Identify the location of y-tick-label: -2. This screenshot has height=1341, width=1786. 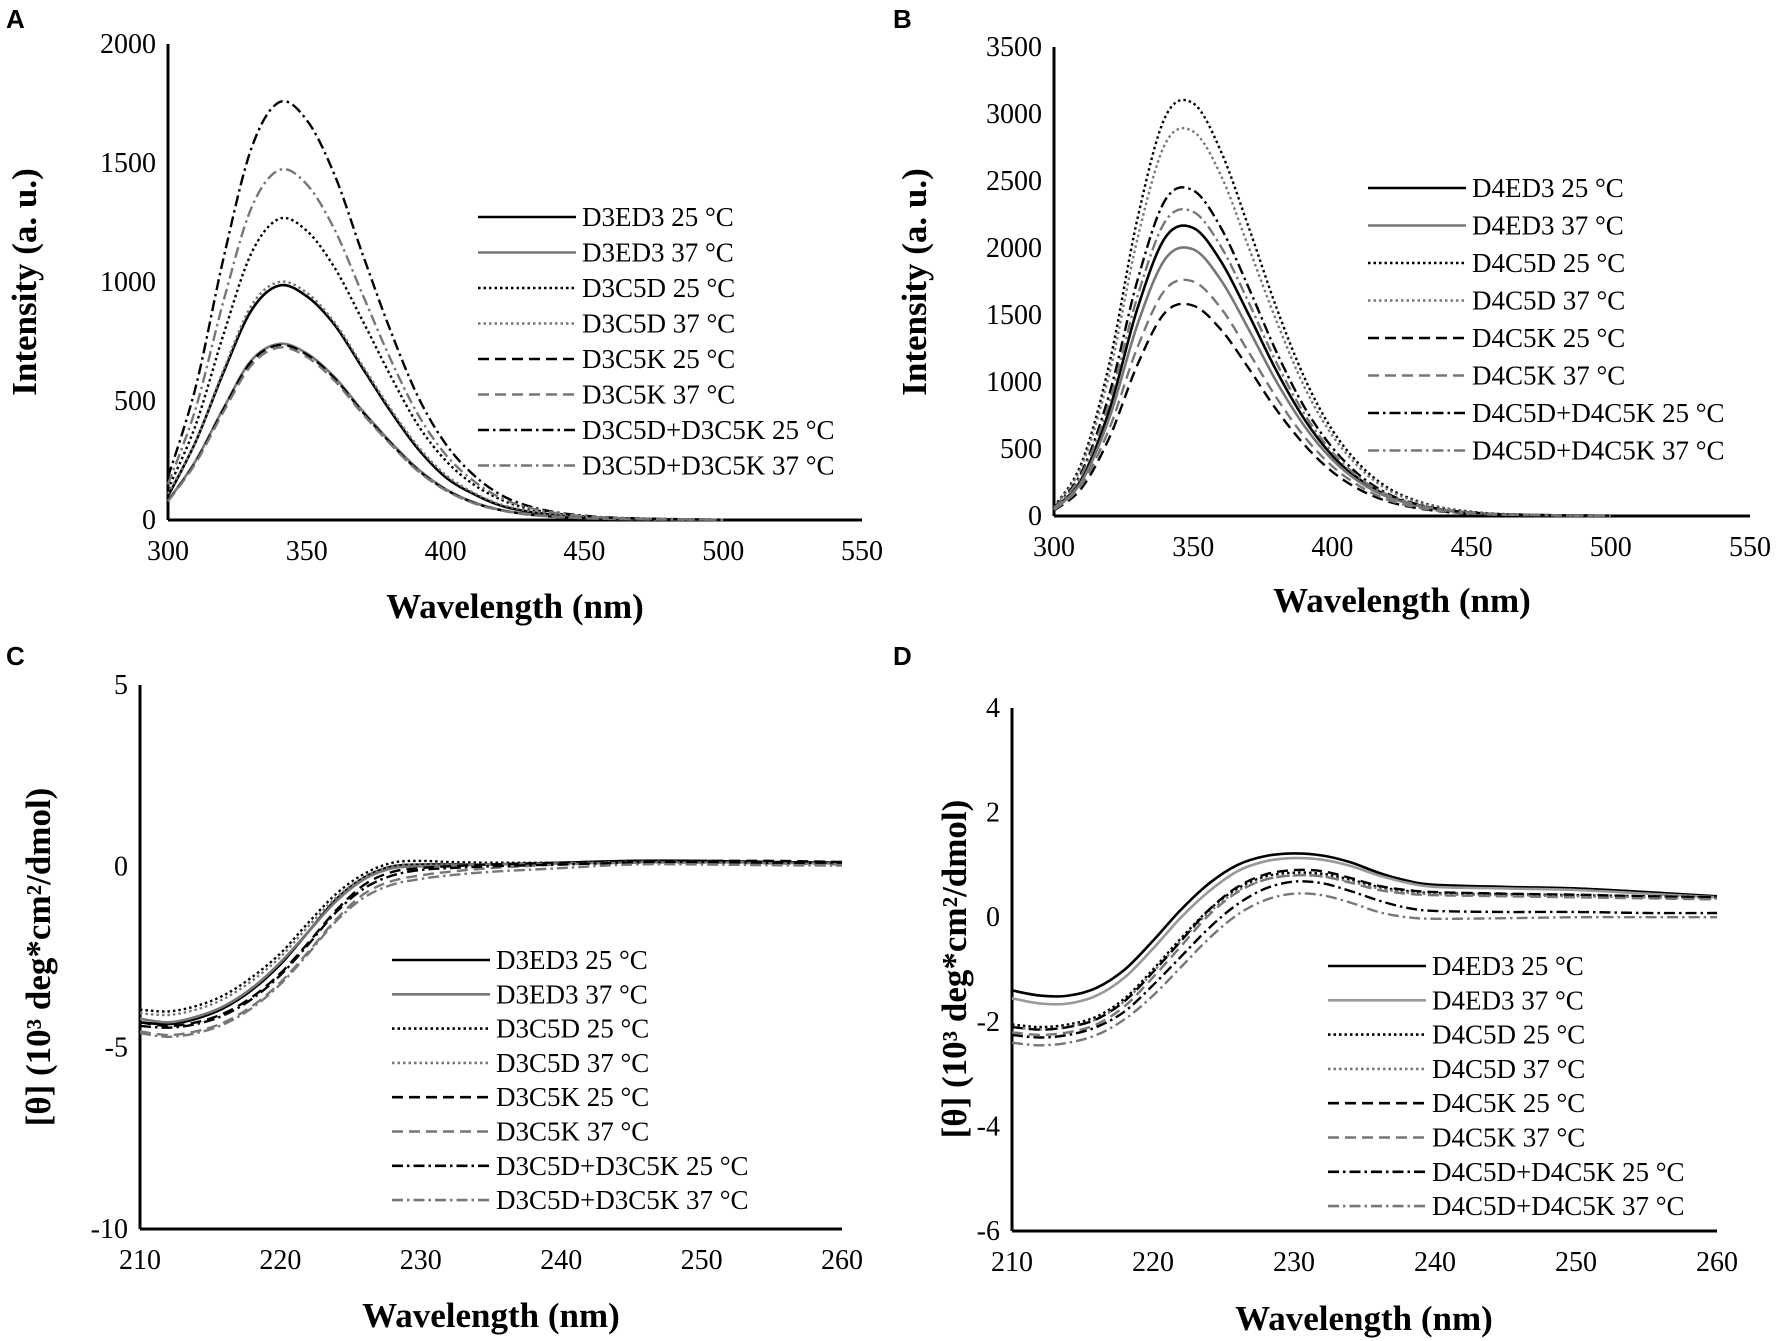
(988, 1022).